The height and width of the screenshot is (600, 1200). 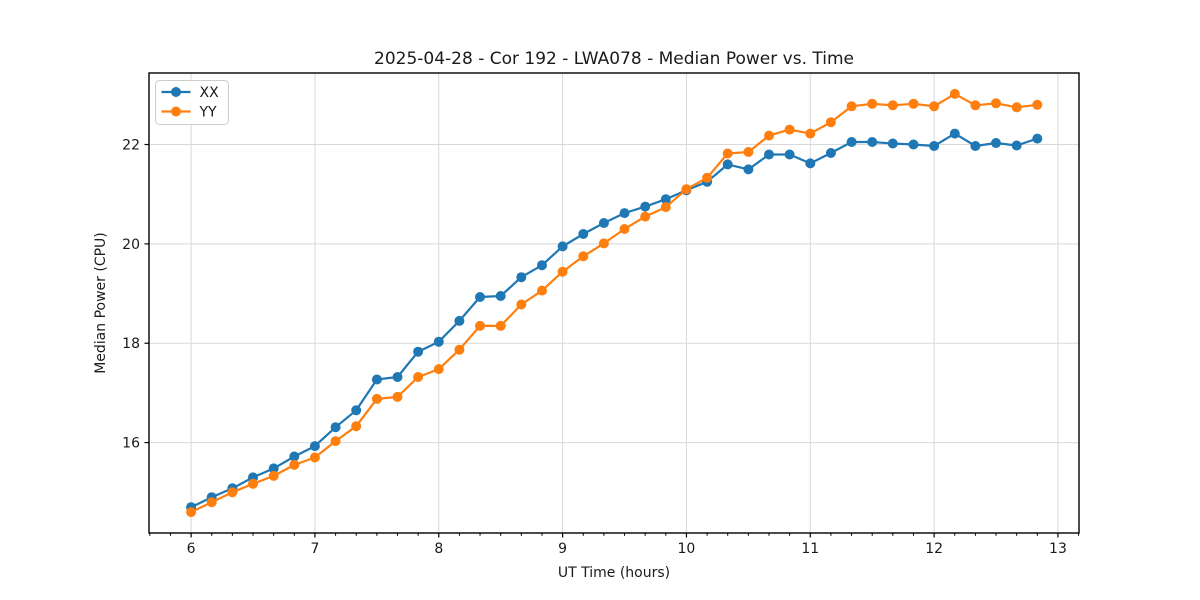 What do you see at coordinates (210, 93) in the screenshot?
I see `legend-label: XX` at bounding box center [210, 93].